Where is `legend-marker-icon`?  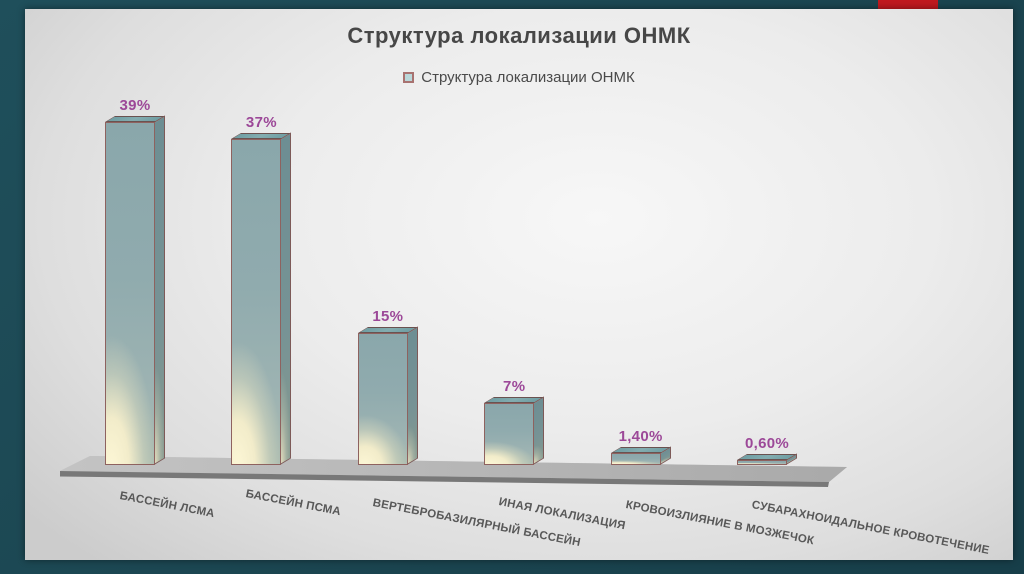 legend-marker-icon is located at coordinates (409, 77).